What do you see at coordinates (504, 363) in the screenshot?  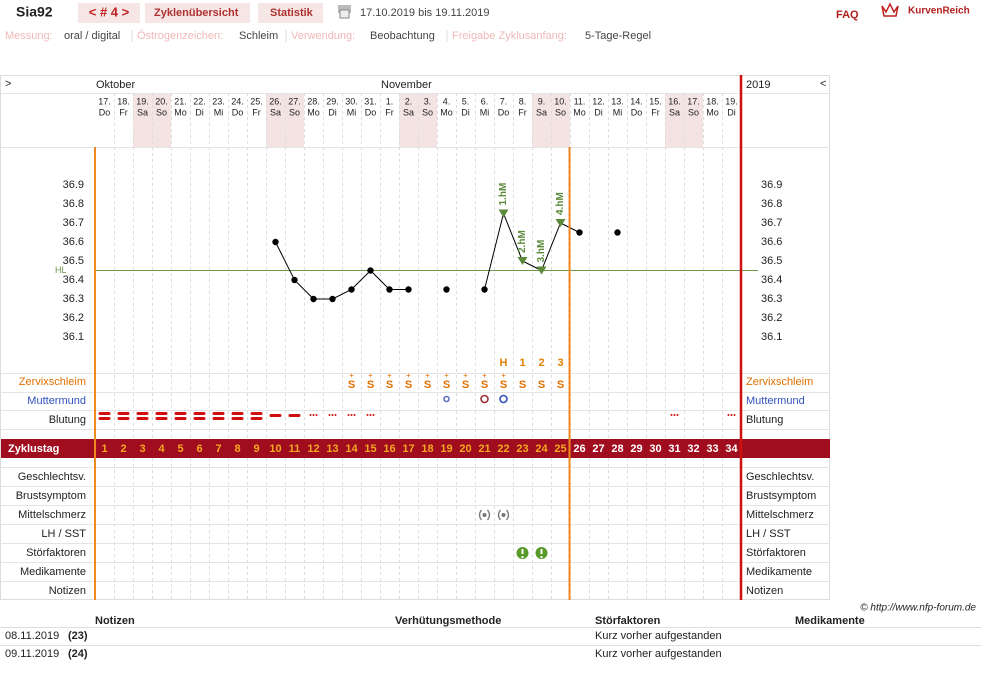 I see `peak-label: H` at bounding box center [504, 363].